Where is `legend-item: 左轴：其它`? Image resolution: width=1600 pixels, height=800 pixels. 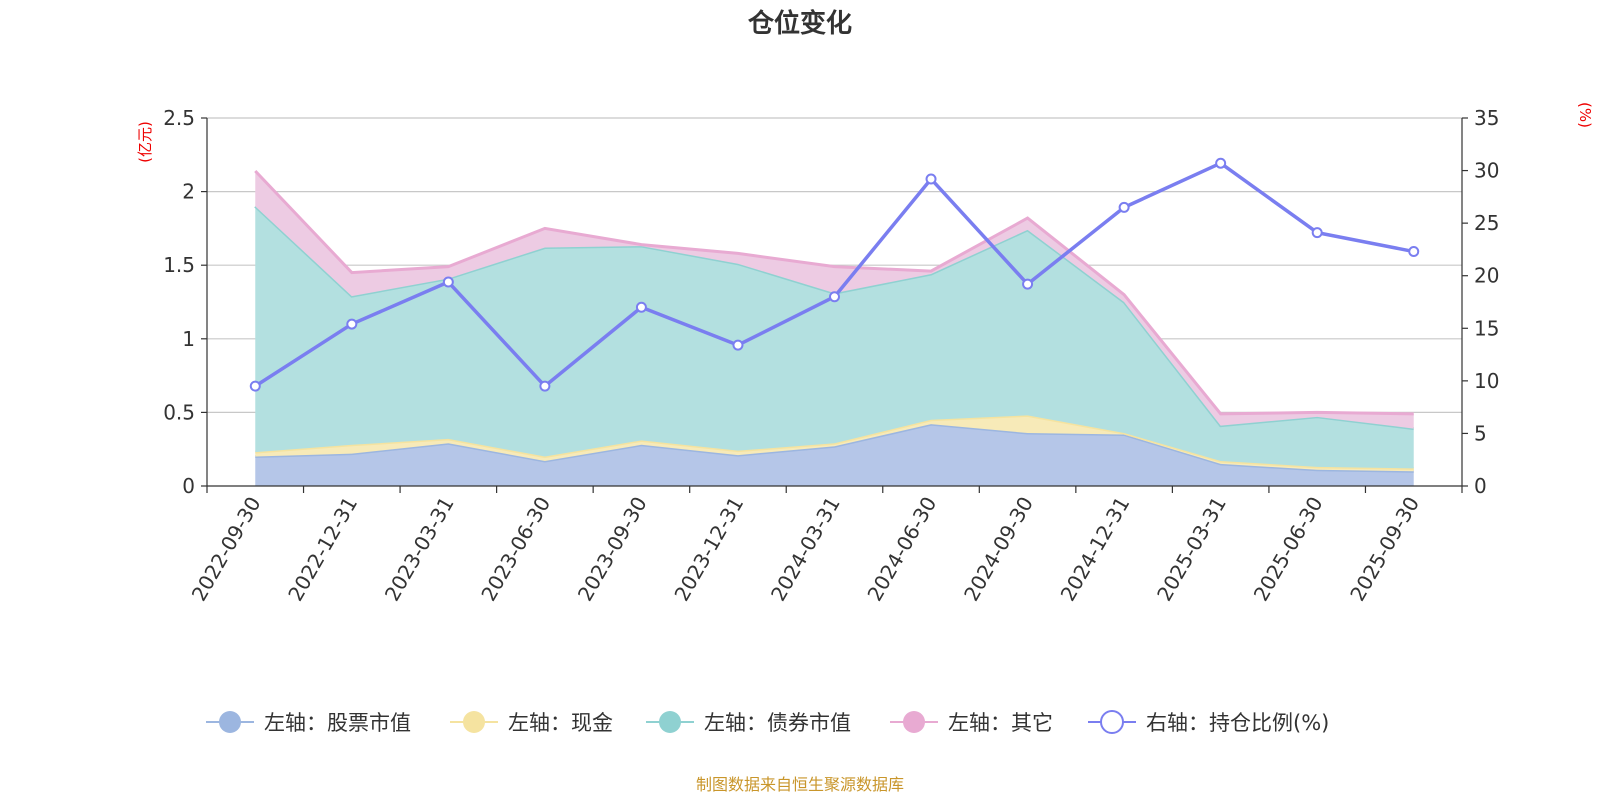 legend-item: 左轴：其它 is located at coordinates (971, 723).